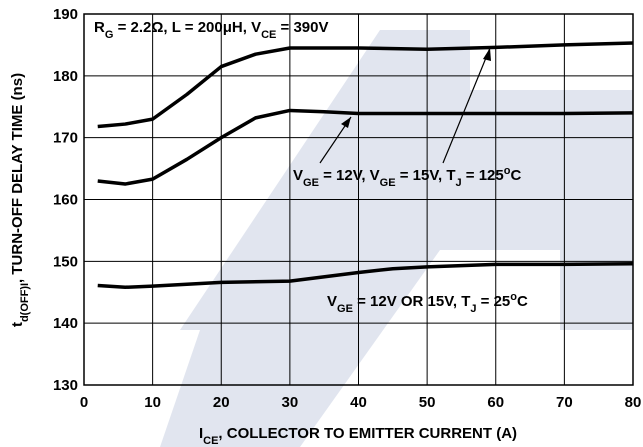 The height and width of the screenshot is (447, 643). What do you see at coordinates (17, 324) in the screenshot?
I see `text-run: t` at bounding box center [17, 324].